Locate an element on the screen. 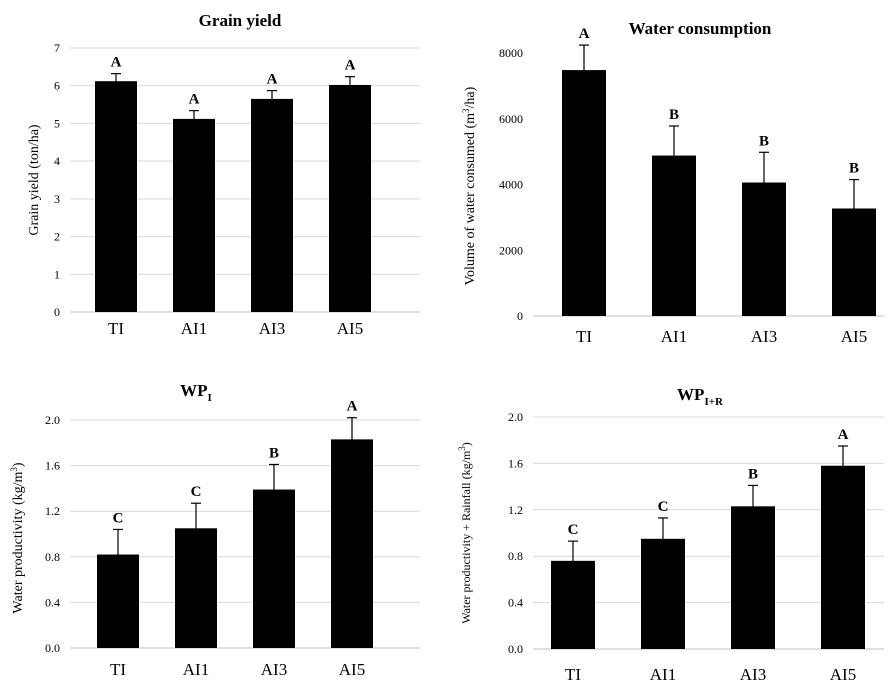  chart-title: WPI is located at coordinates (196, 392).